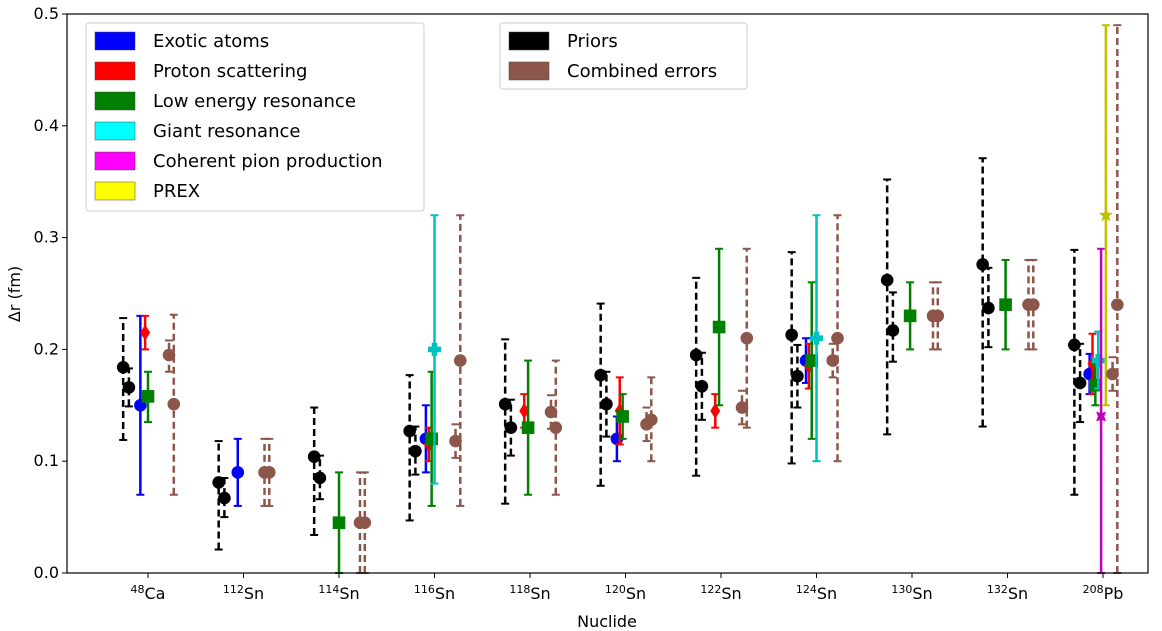  What do you see at coordinates (46, 125) in the screenshot?
I see `y-tick-label: 0.4` at bounding box center [46, 125].